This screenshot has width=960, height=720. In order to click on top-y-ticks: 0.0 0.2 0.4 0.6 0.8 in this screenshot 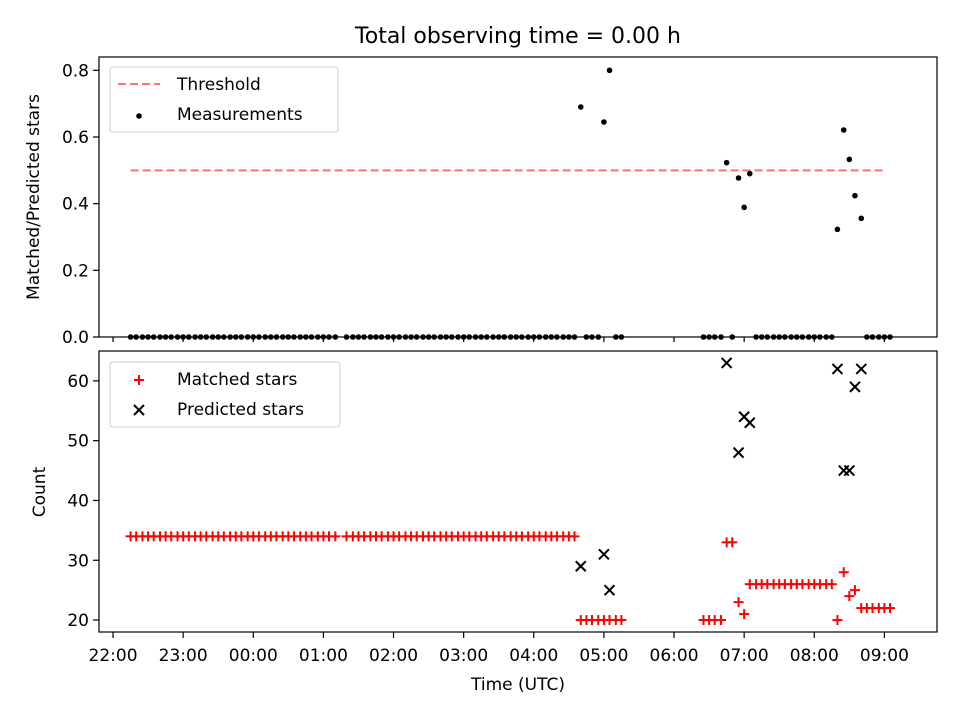, I will do `click(80, 204)`.